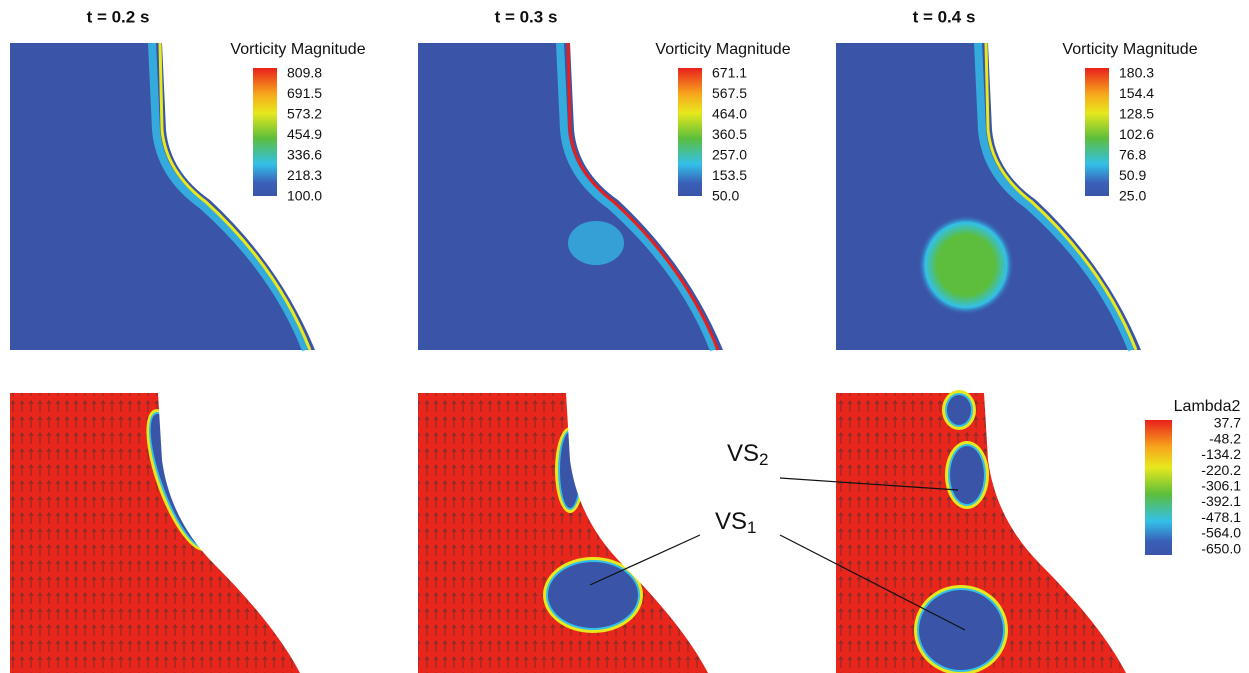  I want to click on colorbar-label: 50.0, so click(725, 196).